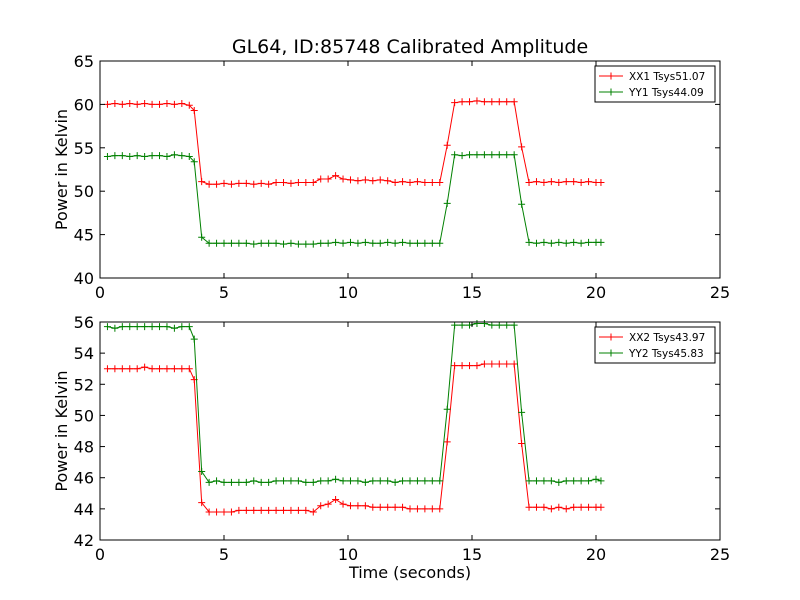 The width and height of the screenshot is (800, 600). Describe the element at coordinates (84, 509) in the screenshot. I see `y-tick-label: 44` at that location.